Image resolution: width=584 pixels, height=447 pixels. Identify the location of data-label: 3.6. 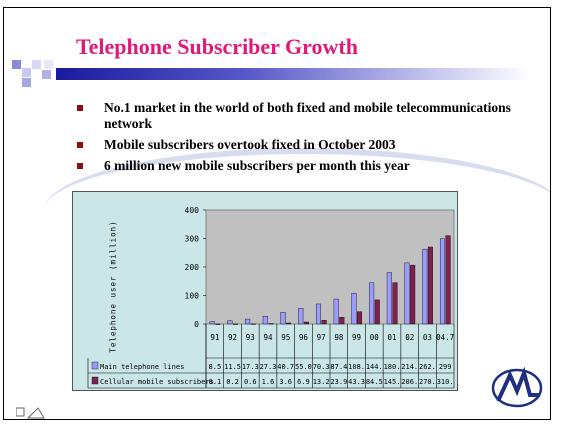
(285, 382).